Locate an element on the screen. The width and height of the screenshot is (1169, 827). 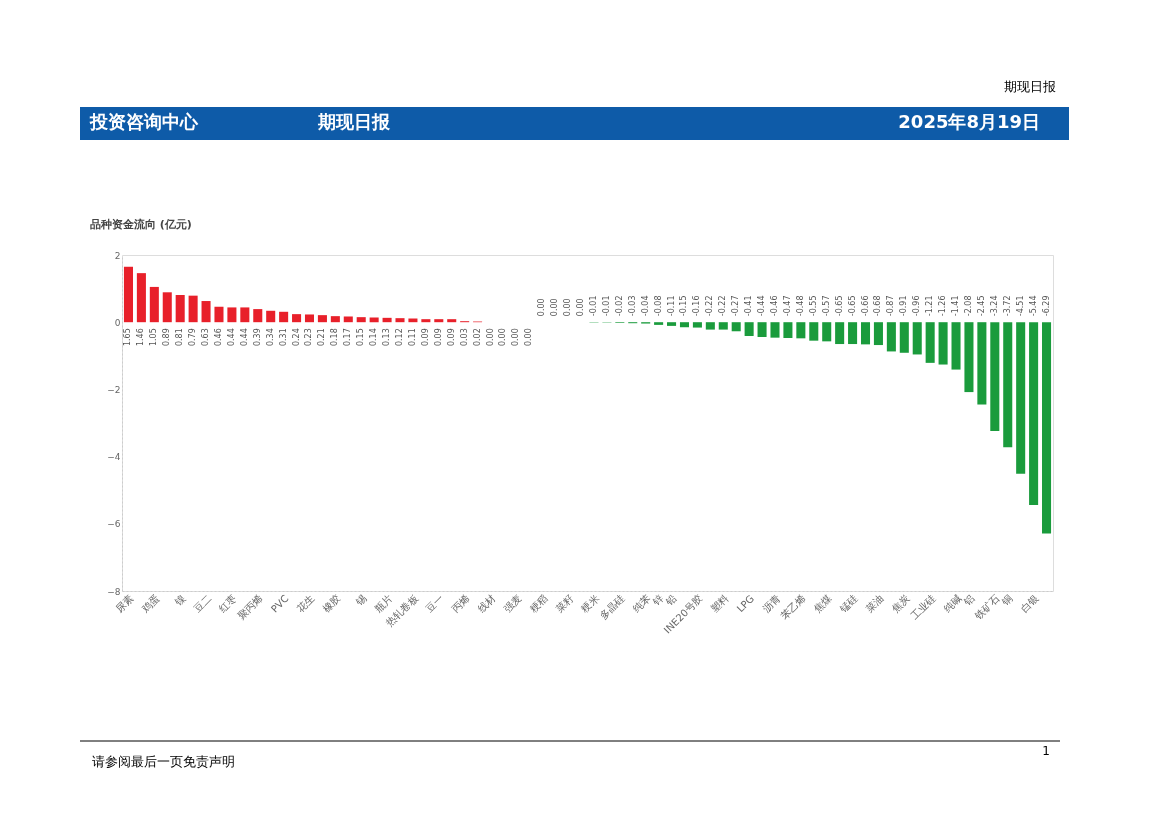
data-label: -6.29 is located at coordinates (1046, 306).